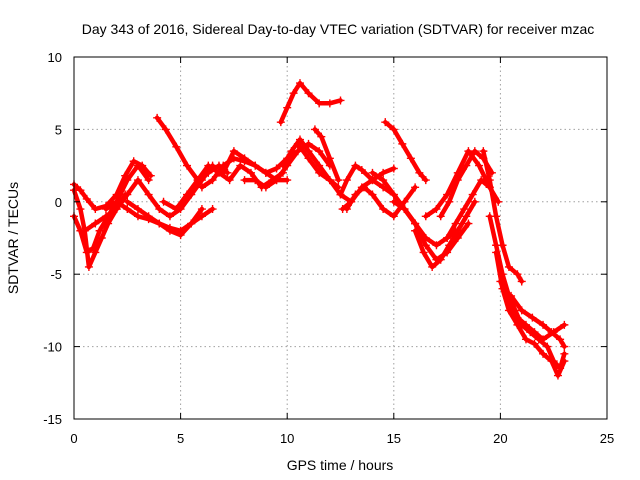  What do you see at coordinates (56, 274) in the screenshot?
I see `y-tick-label: -5` at bounding box center [56, 274].